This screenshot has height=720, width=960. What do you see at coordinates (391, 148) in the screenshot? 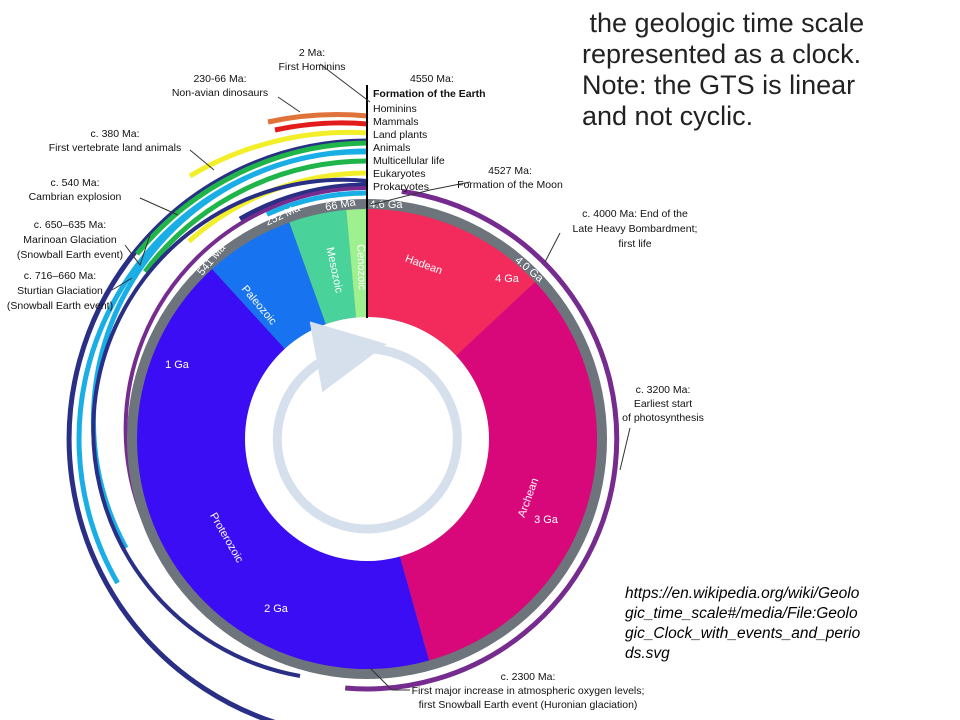
I see `life-list-item: Animals` at bounding box center [391, 148].